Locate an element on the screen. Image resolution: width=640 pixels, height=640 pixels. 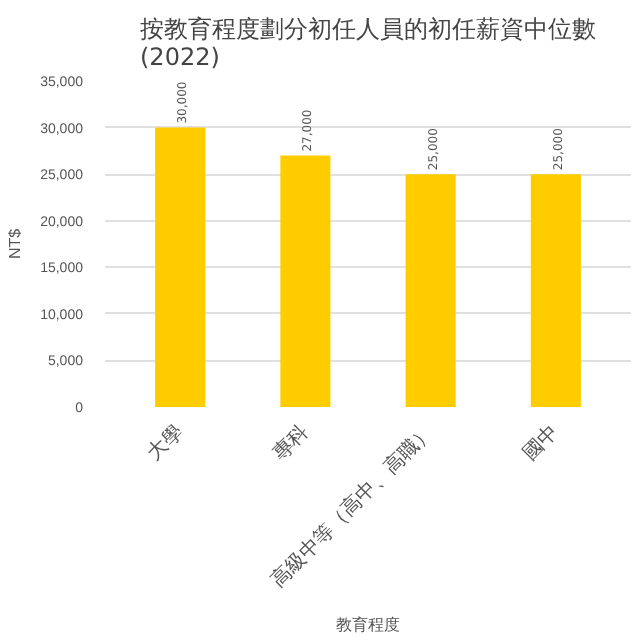
x-tick-label: 大學 is located at coordinates (165, 442).